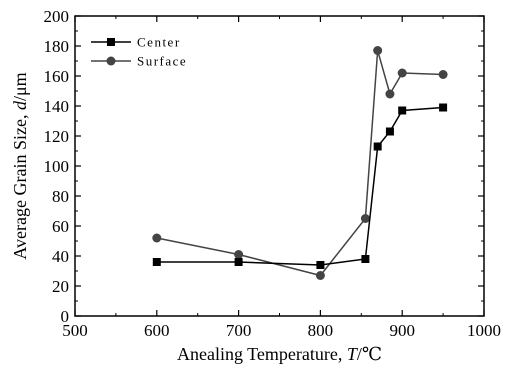 The image size is (509, 376). I want to click on legend: Center Surface, so click(139, 52).